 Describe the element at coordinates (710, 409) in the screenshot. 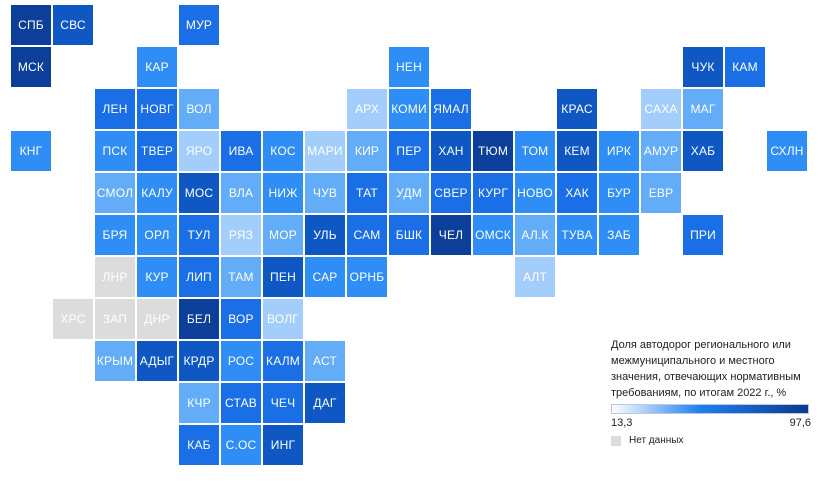

I see `legend-gradient-bar` at that location.